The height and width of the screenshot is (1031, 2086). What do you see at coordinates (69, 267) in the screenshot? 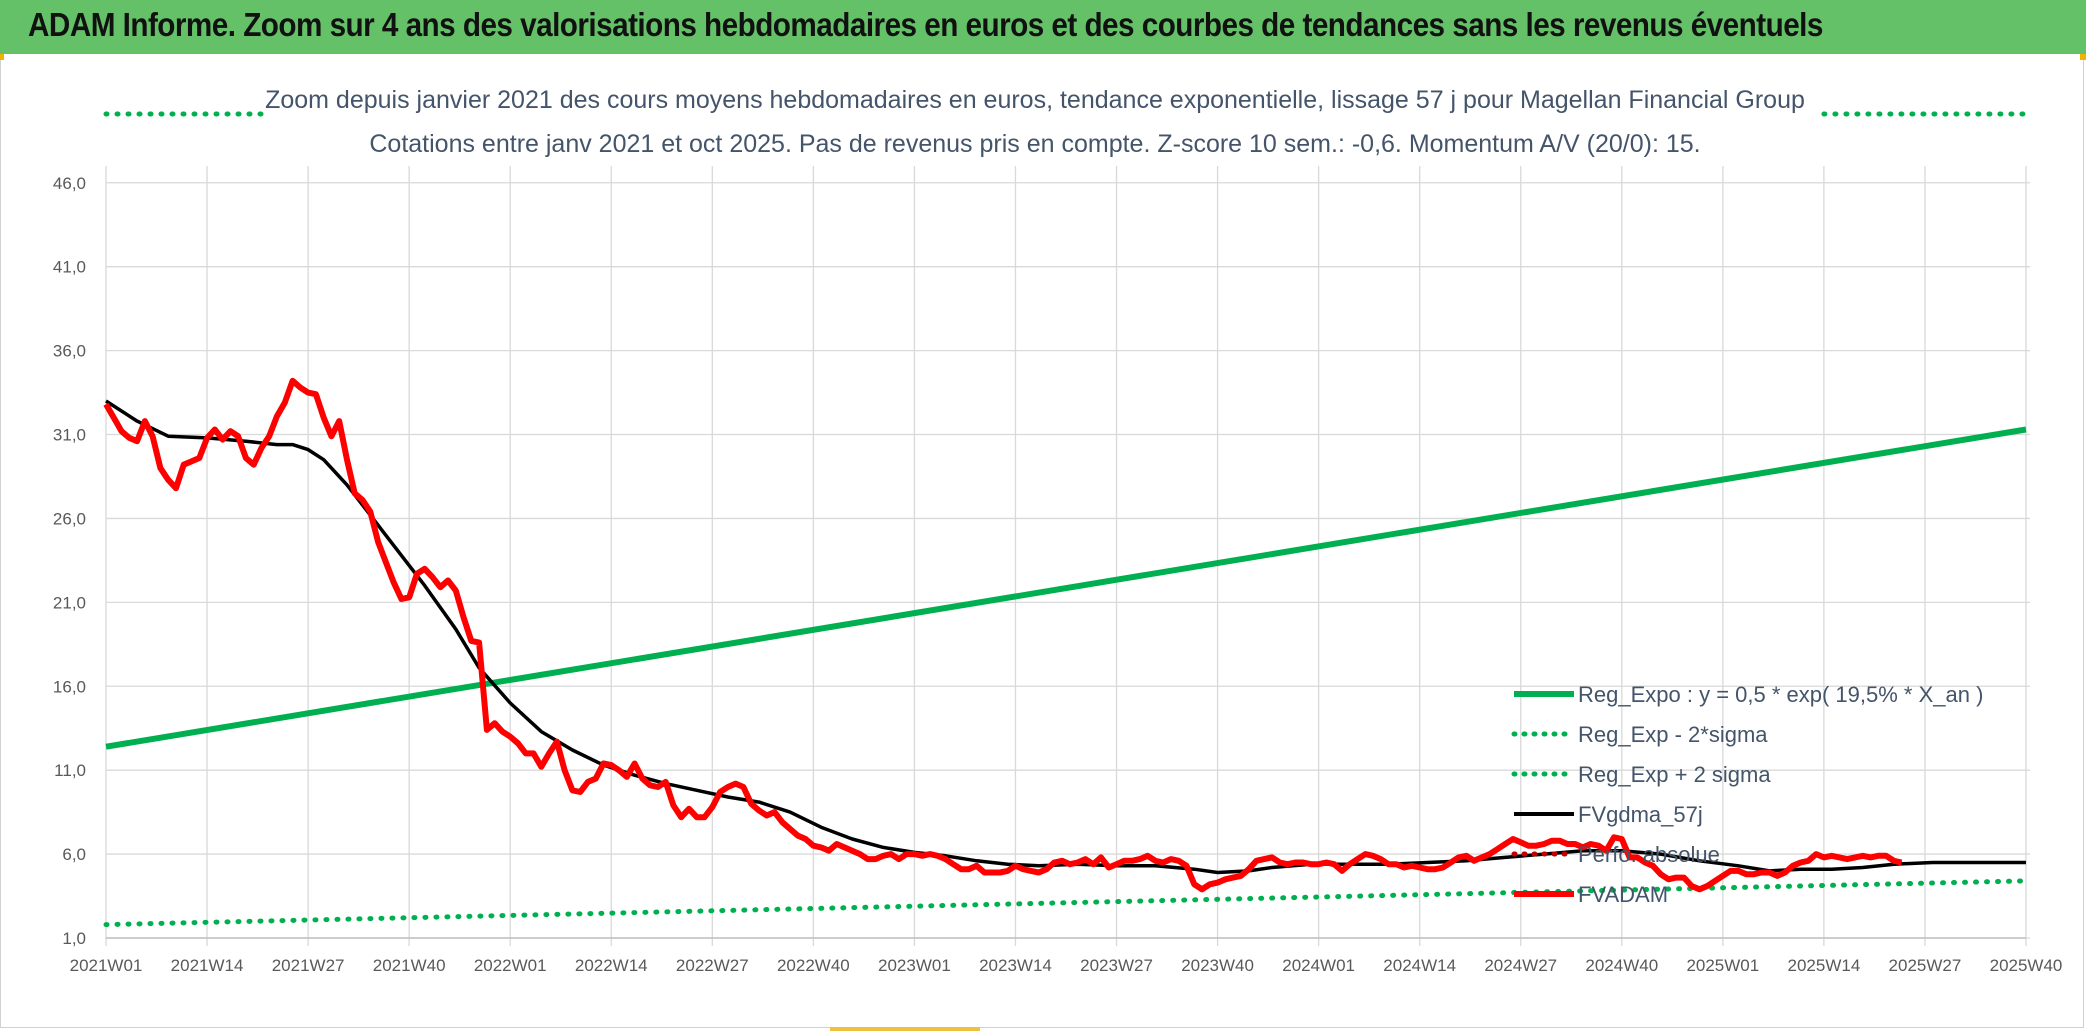
I see `y-tick-label: 41,0` at bounding box center [69, 267].